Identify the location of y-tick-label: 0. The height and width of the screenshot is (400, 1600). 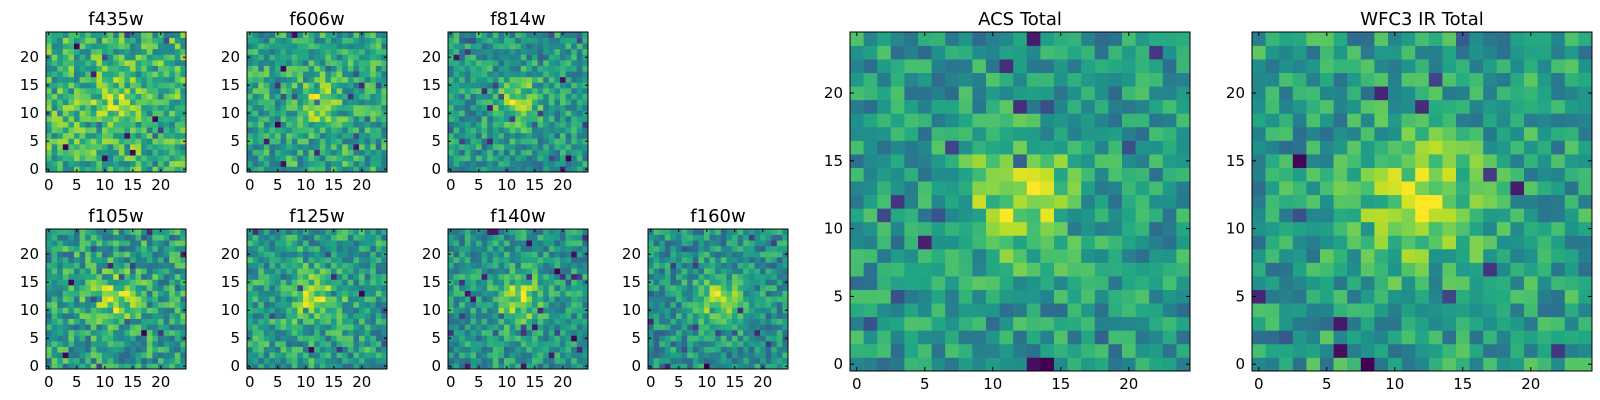
(436, 169).